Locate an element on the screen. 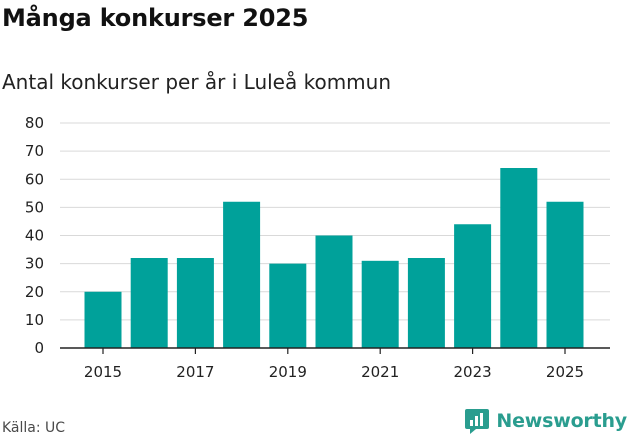  y-tick-label: 10 is located at coordinates (34, 320).